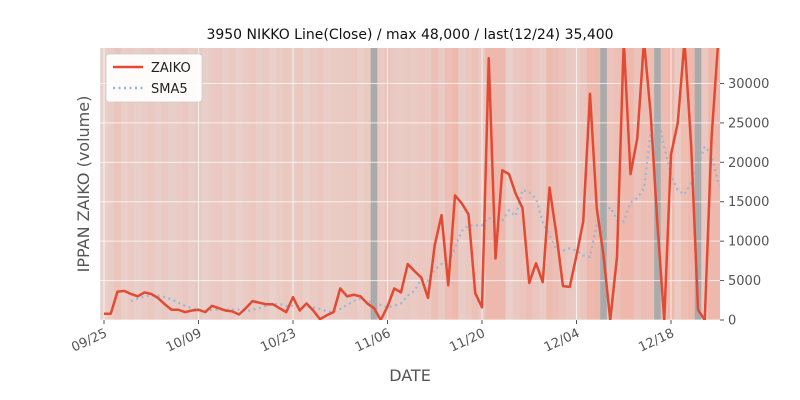 The height and width of the screenshot is (400, 800). I want to click on x-axis: 09/25 10/09 10/23 11/06 11/20 12/04 12/18, so click(373, 337).